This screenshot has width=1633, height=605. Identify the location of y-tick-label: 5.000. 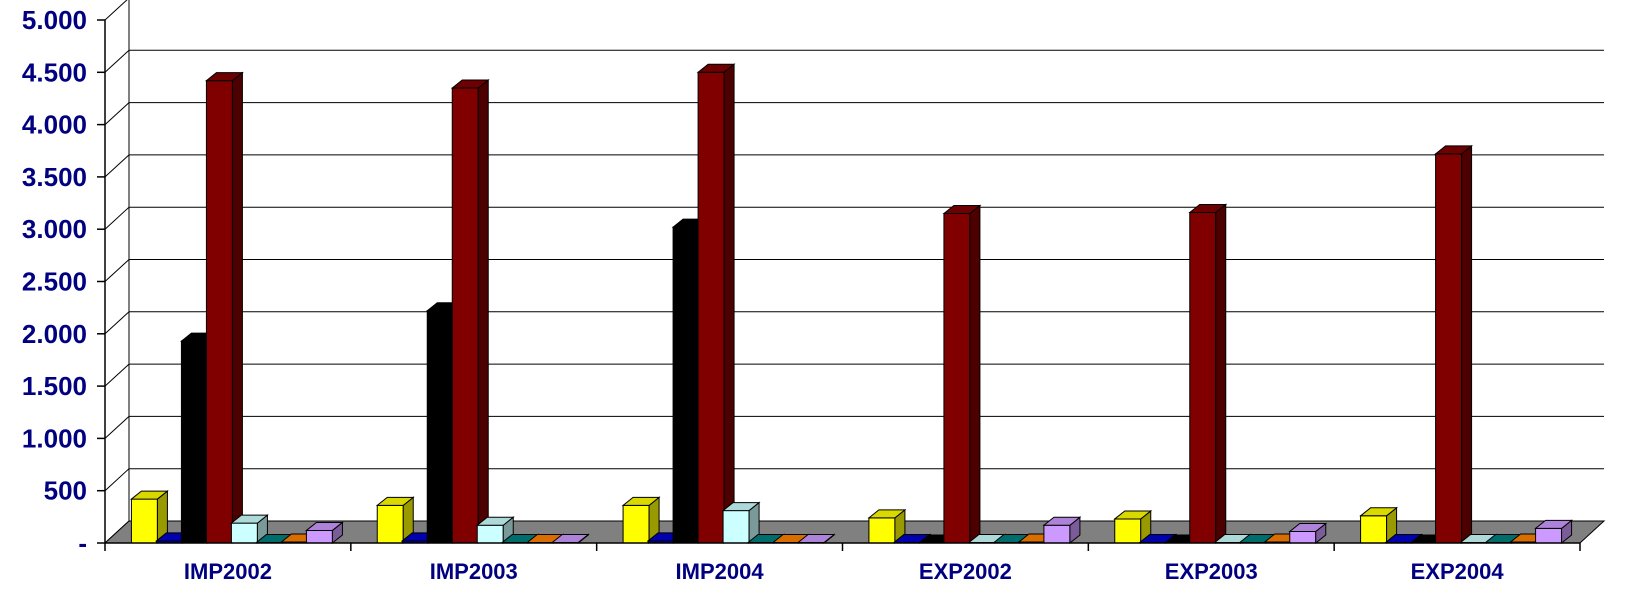
(54, 20).